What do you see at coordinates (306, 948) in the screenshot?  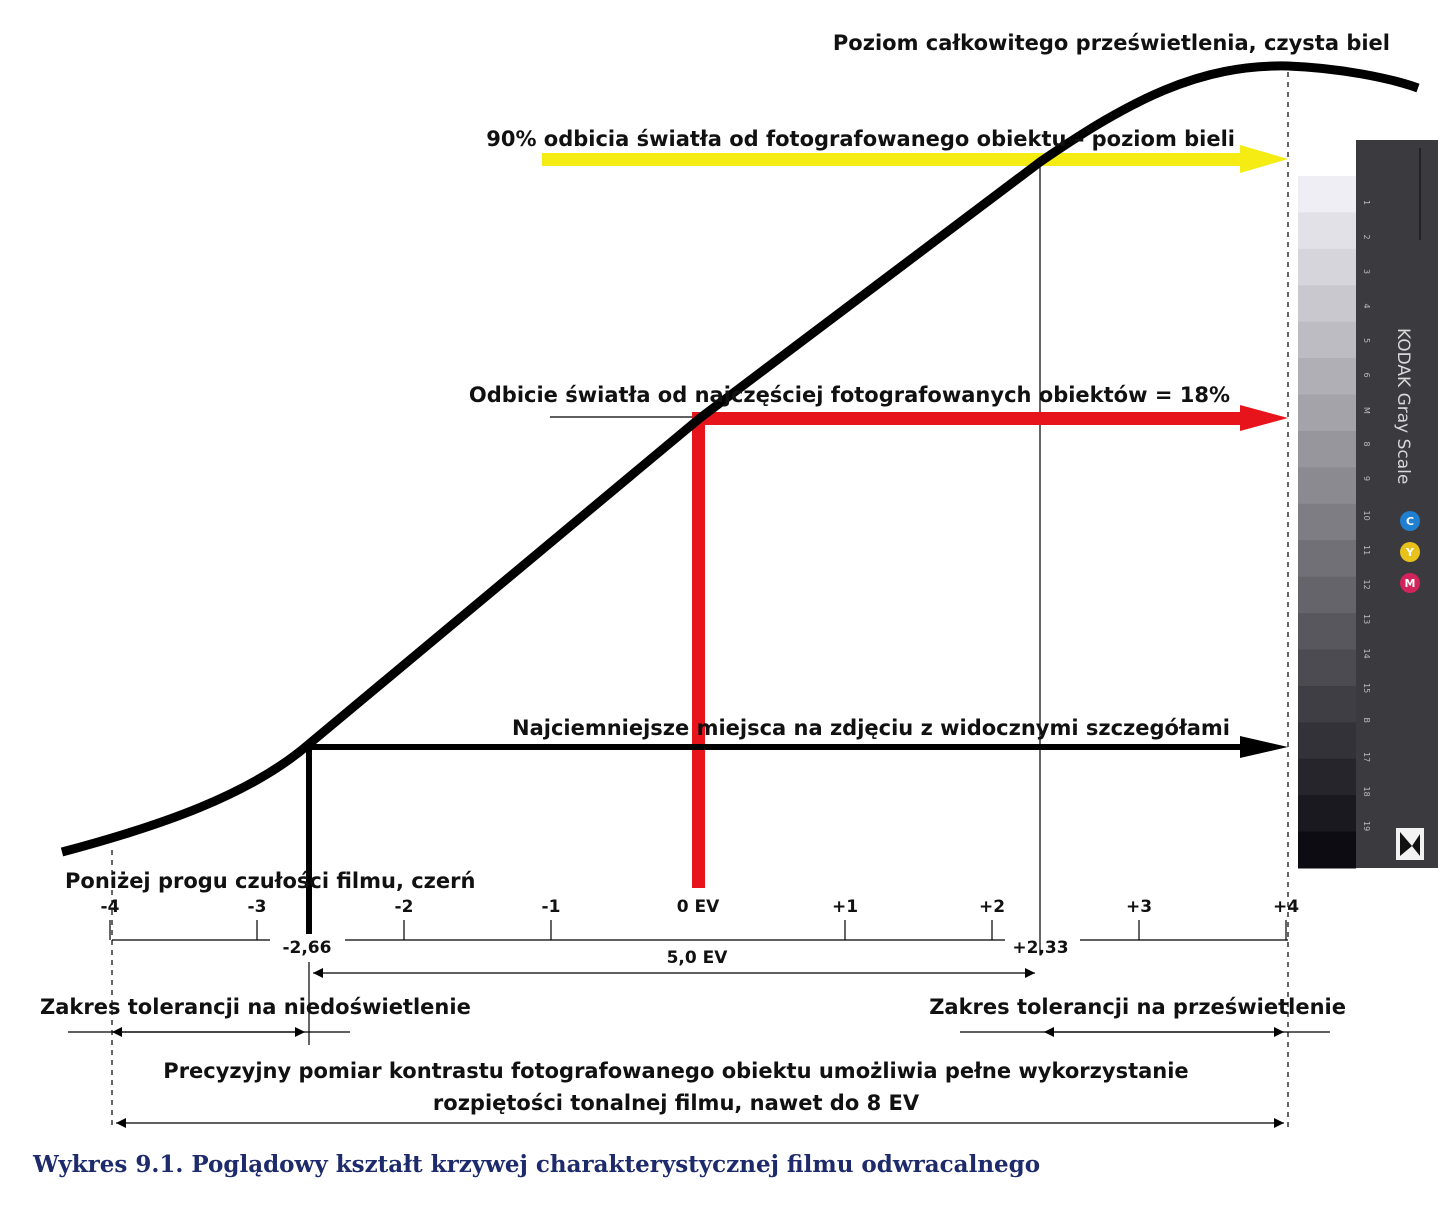 I see `axis-marker-label: -2,66` at bounding box center [306, 948].